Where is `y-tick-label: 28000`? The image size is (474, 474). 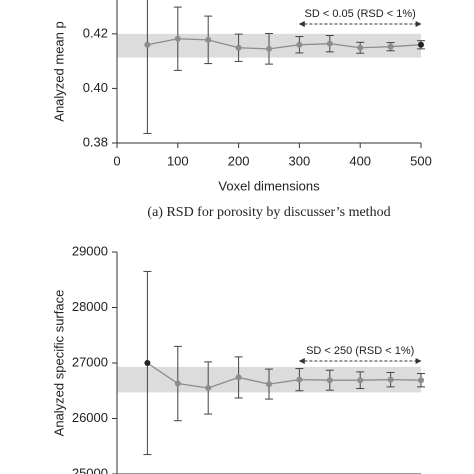 y-tick-label: 28000 is located at coordinates (90, 306).